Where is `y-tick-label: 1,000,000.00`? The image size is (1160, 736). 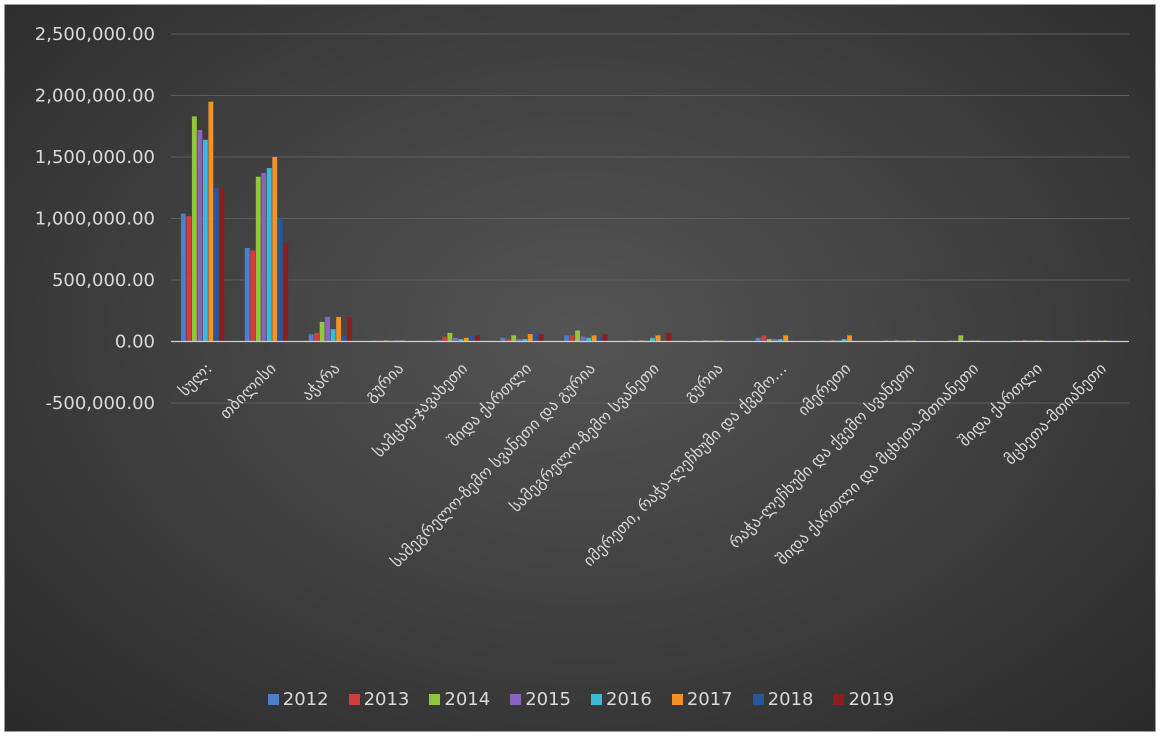
y-tick-label: 1,000,000.00 is located at coordinates (95, 219).